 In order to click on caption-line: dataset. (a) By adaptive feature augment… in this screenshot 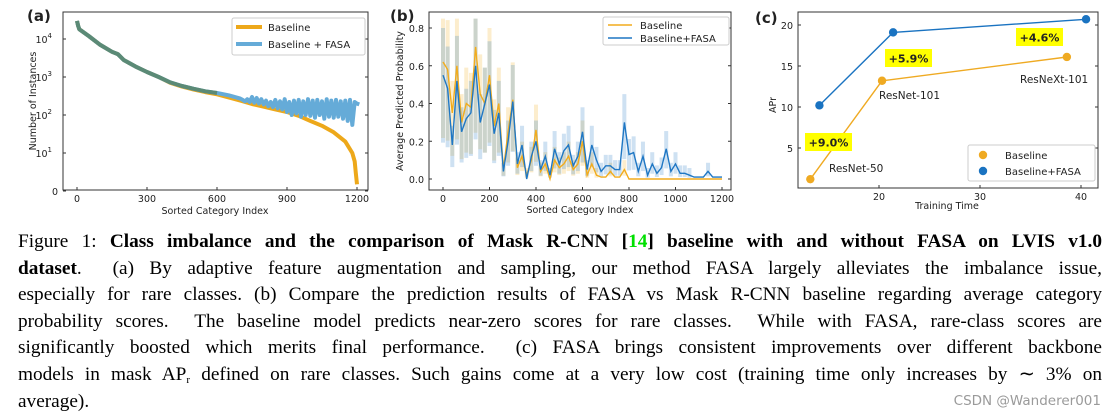, I will do `click(560, 269)`.